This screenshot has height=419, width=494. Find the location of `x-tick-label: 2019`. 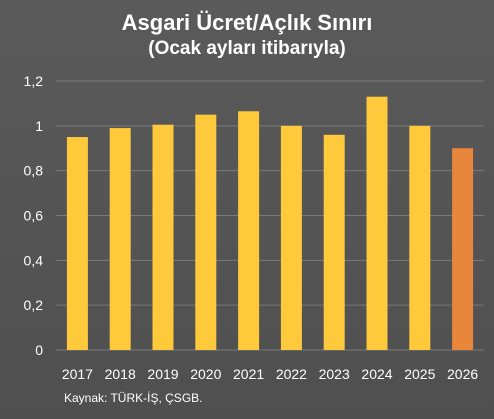

x-tick-label: 2019 is located at coordinates (162, 374).